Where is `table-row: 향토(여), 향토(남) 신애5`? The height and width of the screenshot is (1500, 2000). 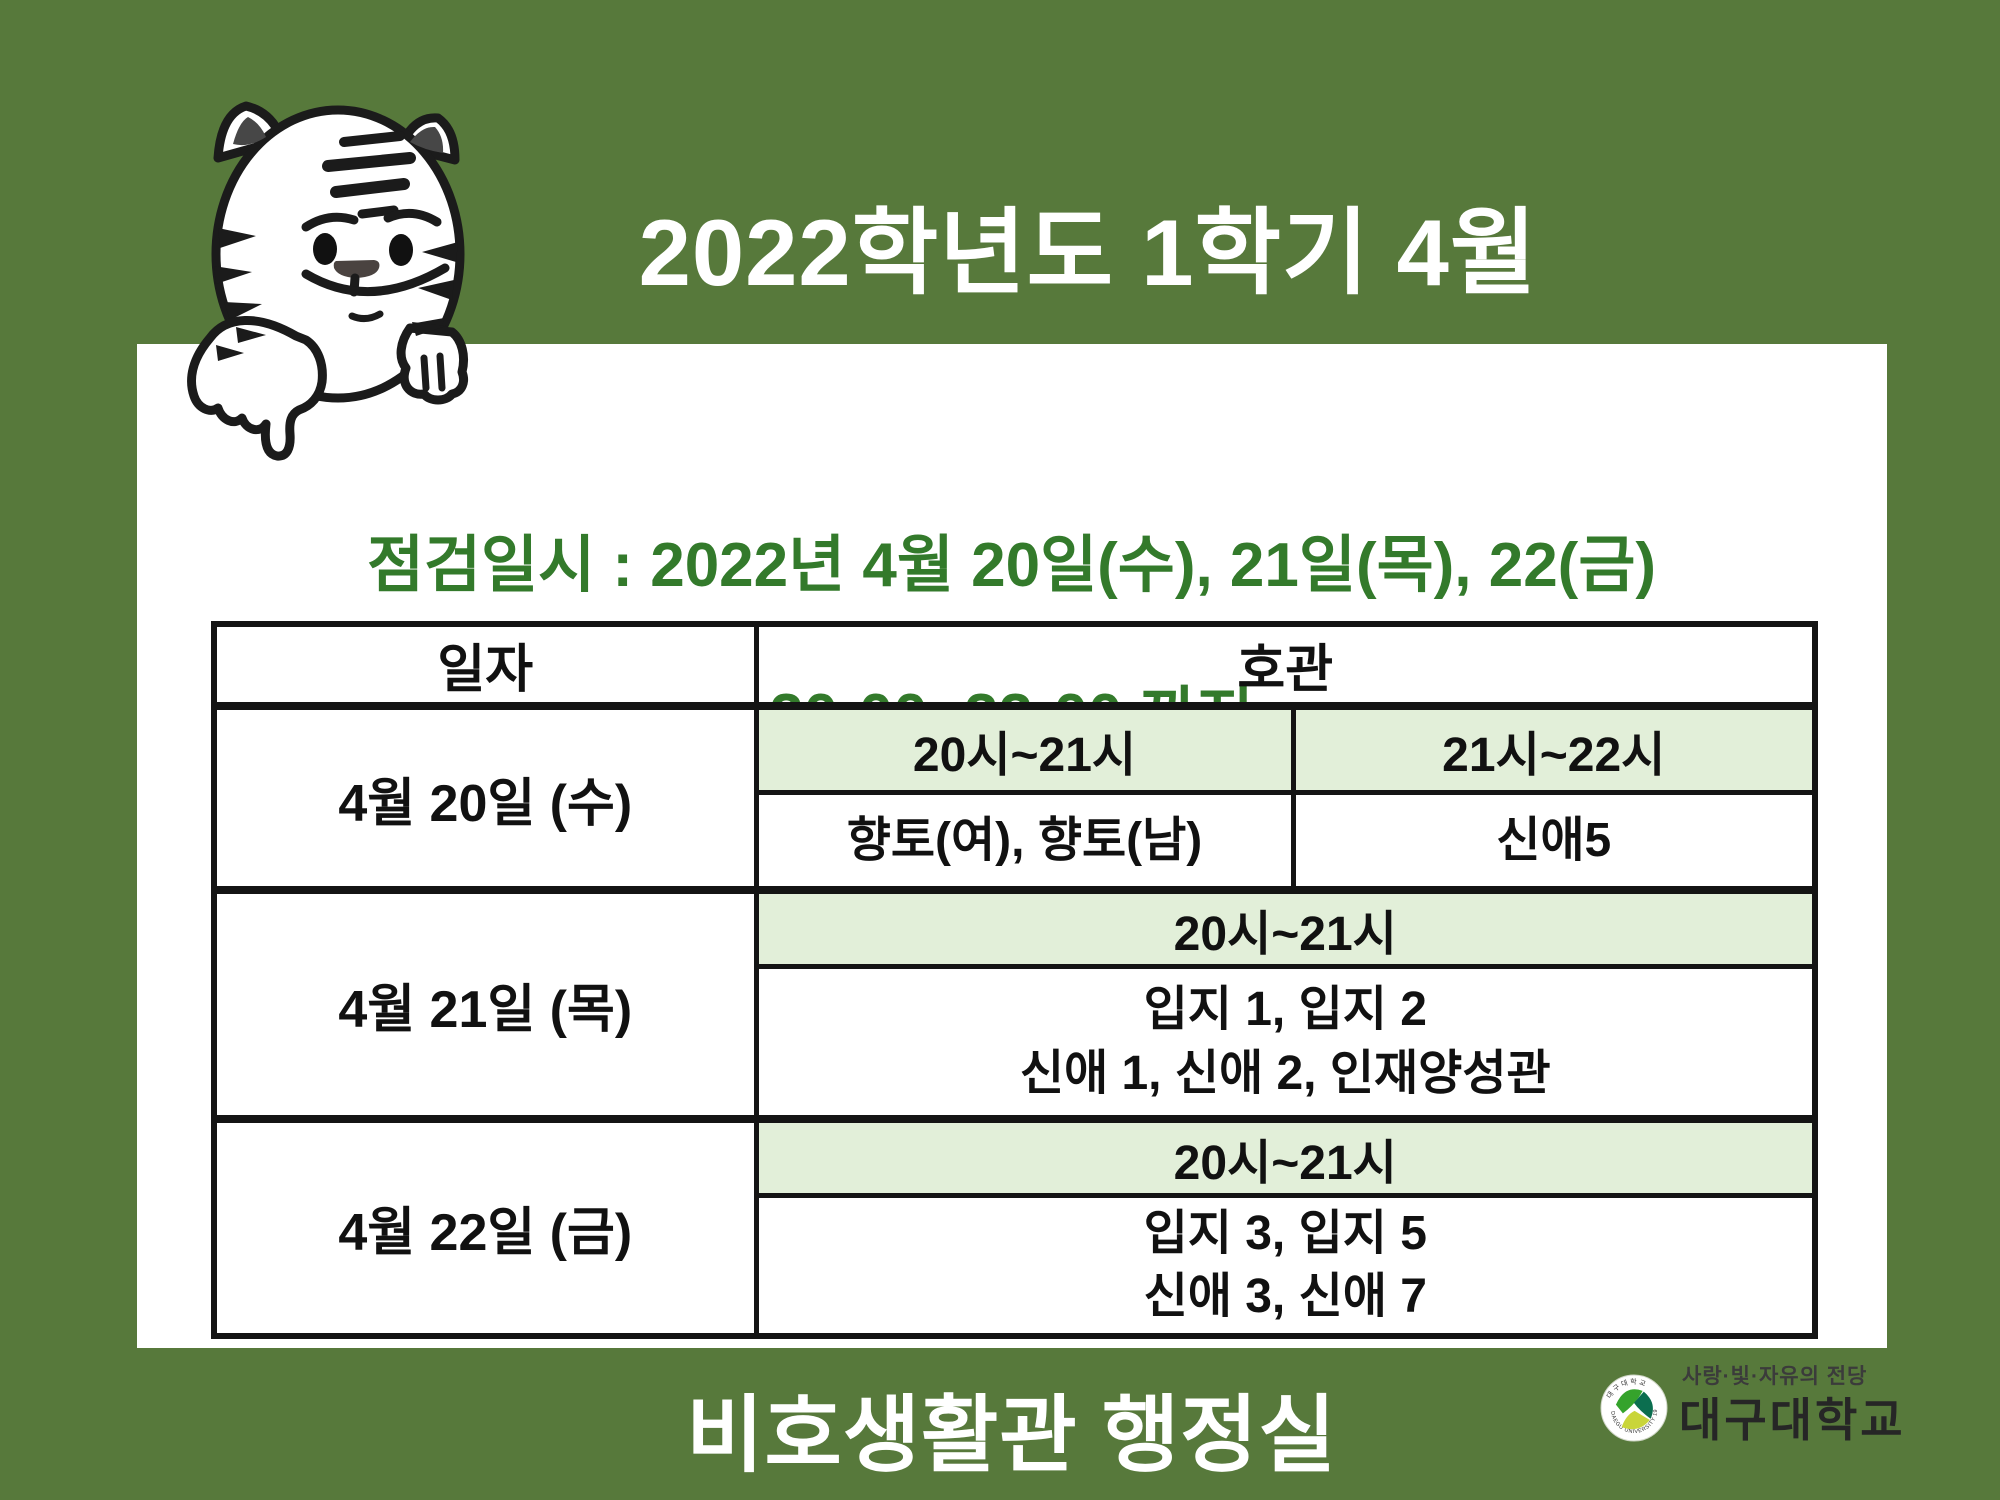
table-row: 향토(여), 향토(남) 신애5 is located at coordinates (1016, 841).